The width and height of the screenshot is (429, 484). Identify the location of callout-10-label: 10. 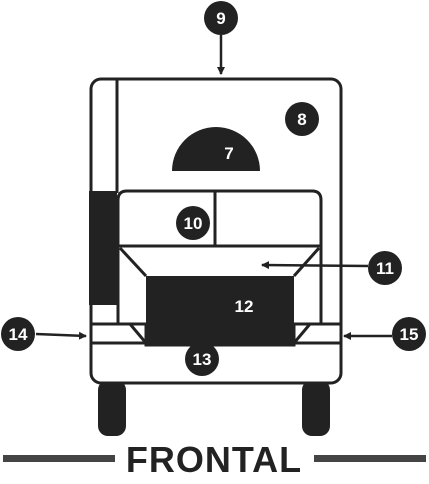
(193, 223).